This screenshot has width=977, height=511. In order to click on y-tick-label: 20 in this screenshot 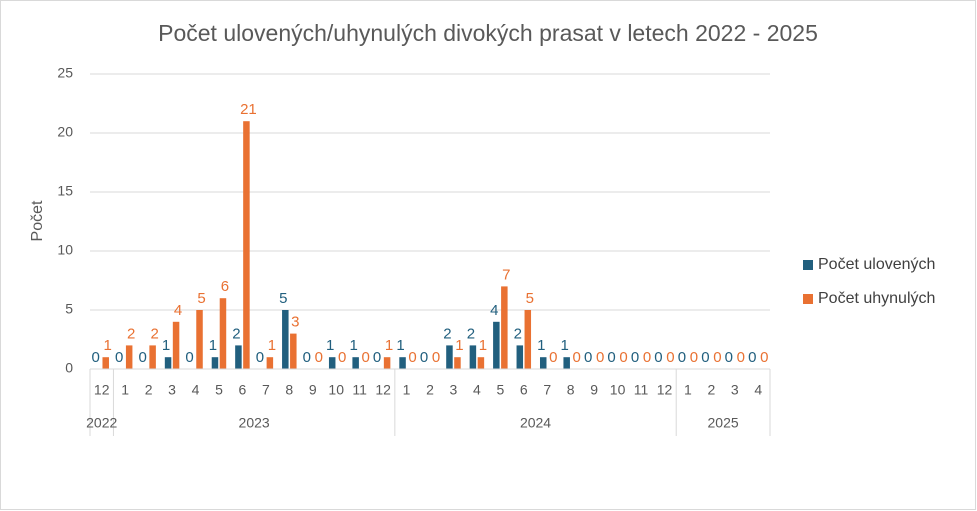, I will do `click(65, 132)`.